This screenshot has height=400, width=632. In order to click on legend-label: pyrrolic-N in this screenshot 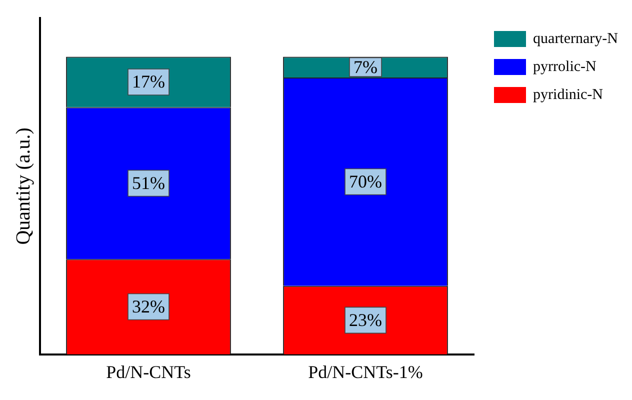, I will do `click(564, 67)`.